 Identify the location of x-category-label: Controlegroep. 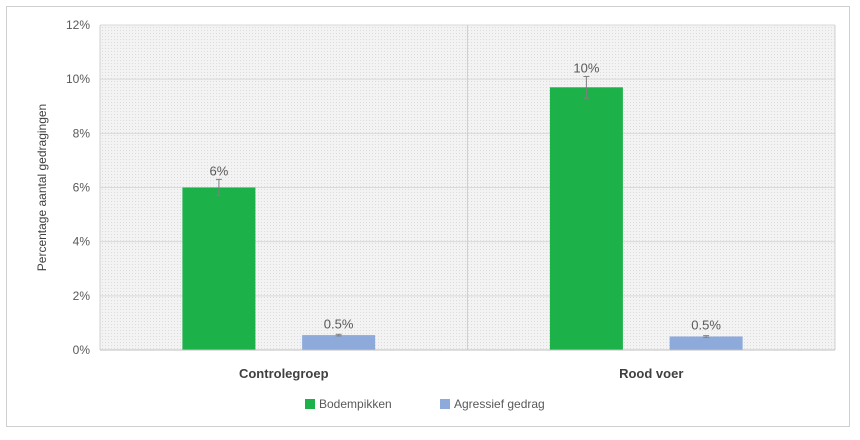
(284, 373).